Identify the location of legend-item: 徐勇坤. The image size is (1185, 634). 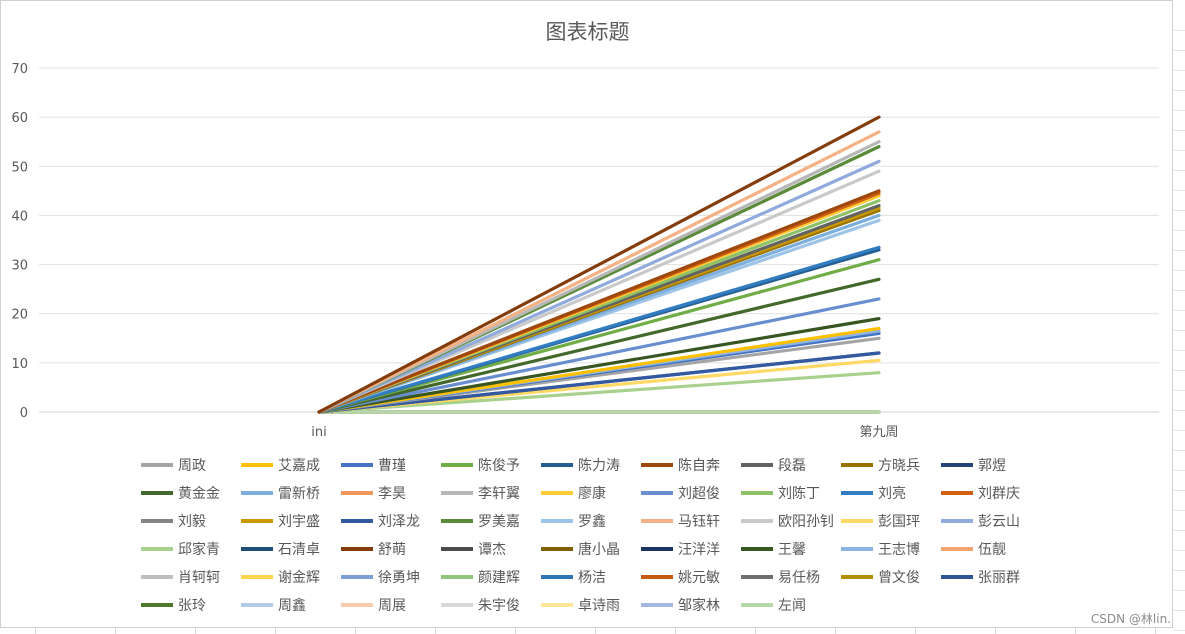
(380, 577).